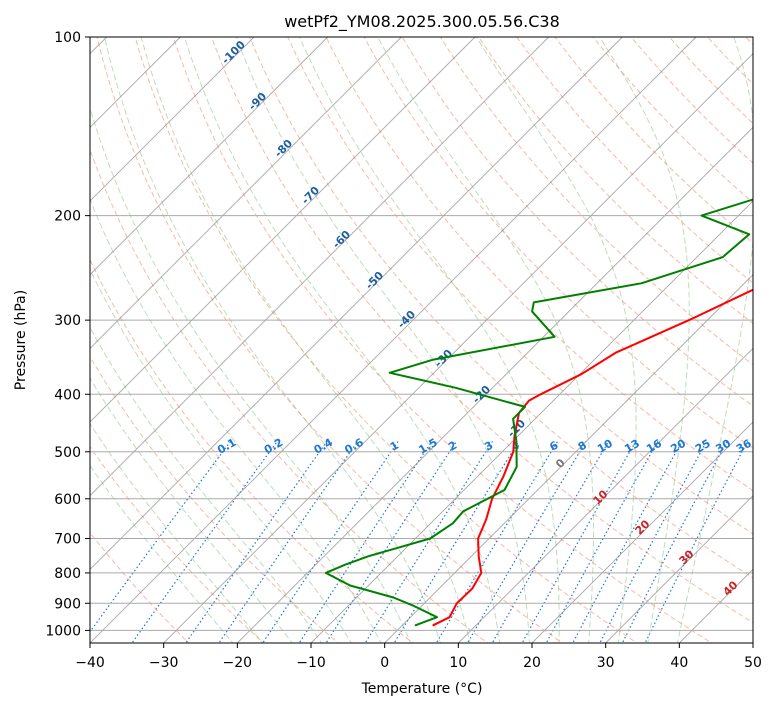 This screenshot has height=708, width=775. I want to click on y-tick-label: 300, so click(67, 321).